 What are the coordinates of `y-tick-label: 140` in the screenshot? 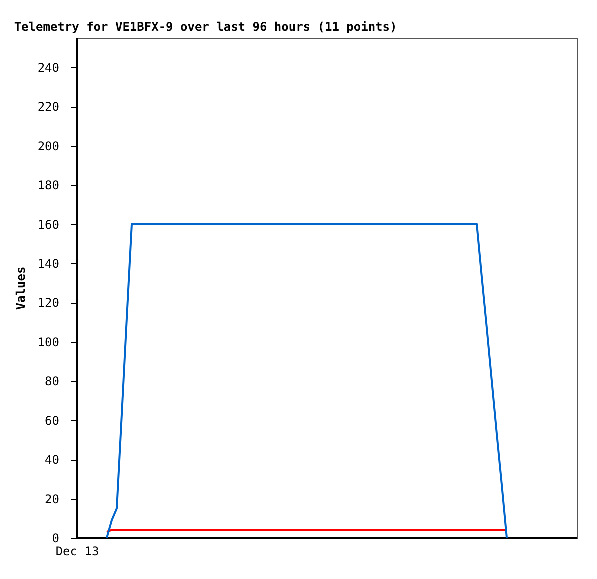 It's located at (49, 263).